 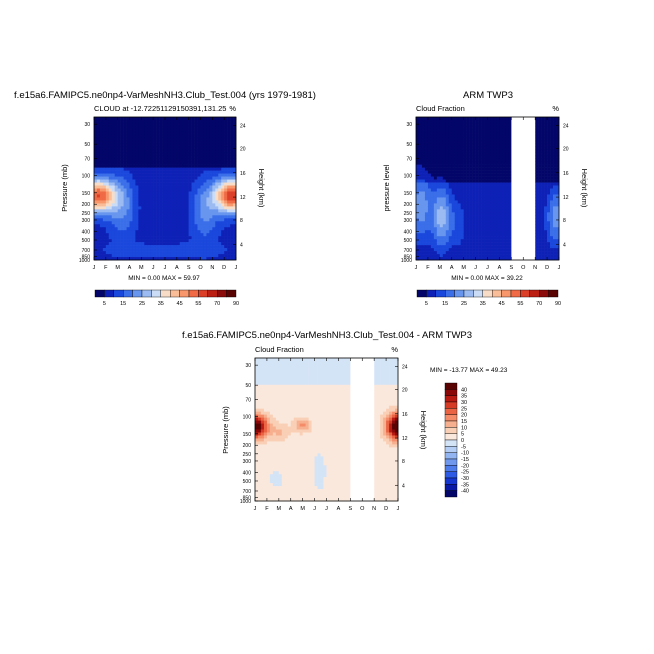 What do you see at coordinates (86, 177) in the screenshot?
I see `y-tick-label: 100` at bounding box center [86, 177].